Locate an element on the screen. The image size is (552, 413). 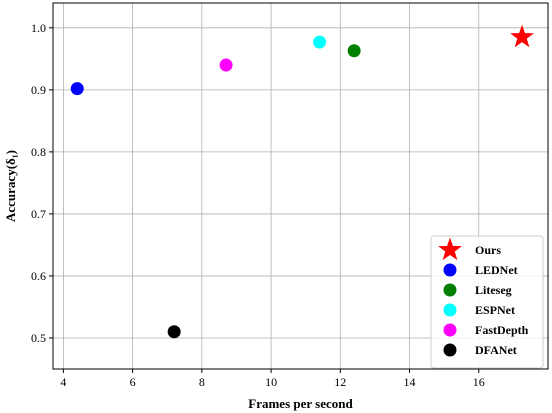
legend-box is located at coordinates (487, 302).